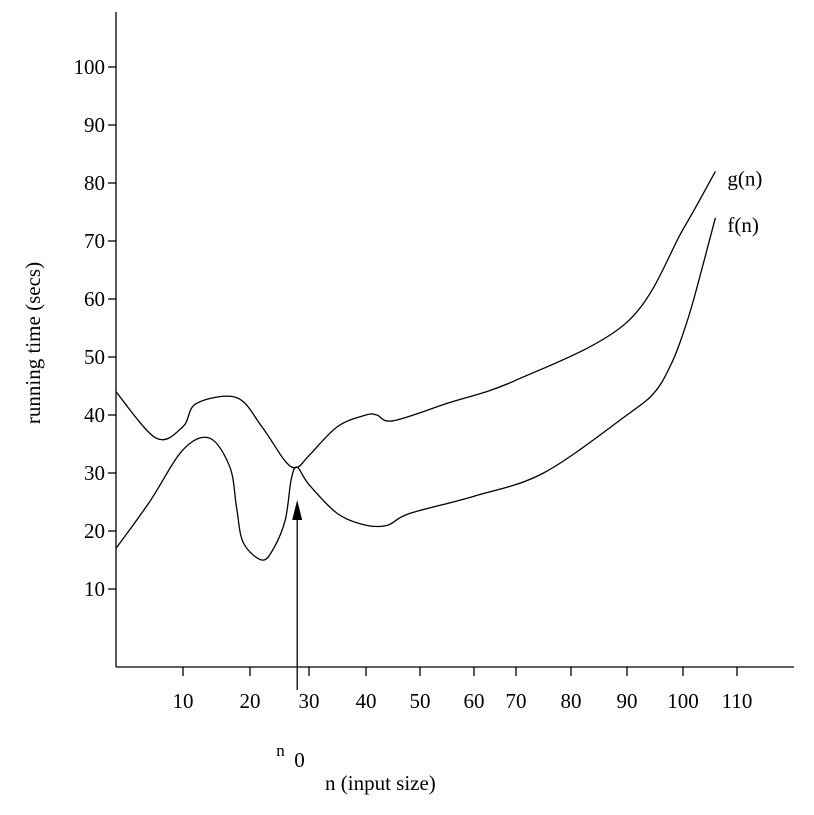  Describe the element at coordinates (94, 415) in the screenshot. I see `y-tick-label: 40` at that location.